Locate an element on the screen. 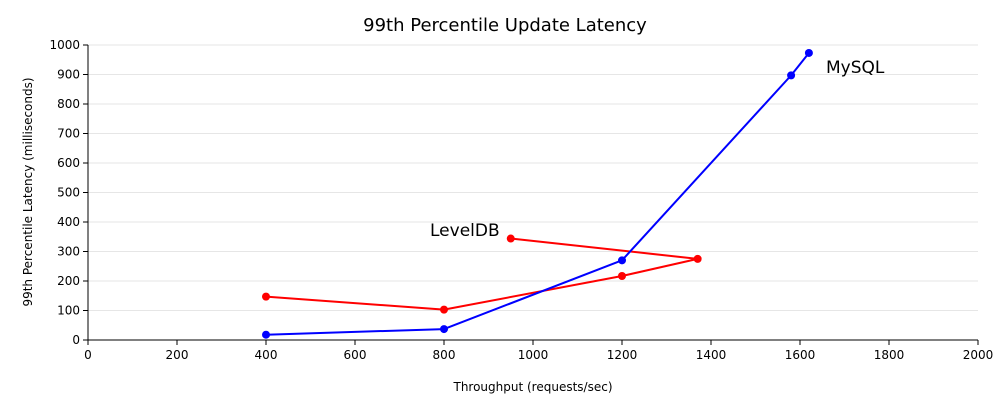 This screenshot has width=1000, height=400. x-tick-label: 800 is located at coordinates (444, 355).